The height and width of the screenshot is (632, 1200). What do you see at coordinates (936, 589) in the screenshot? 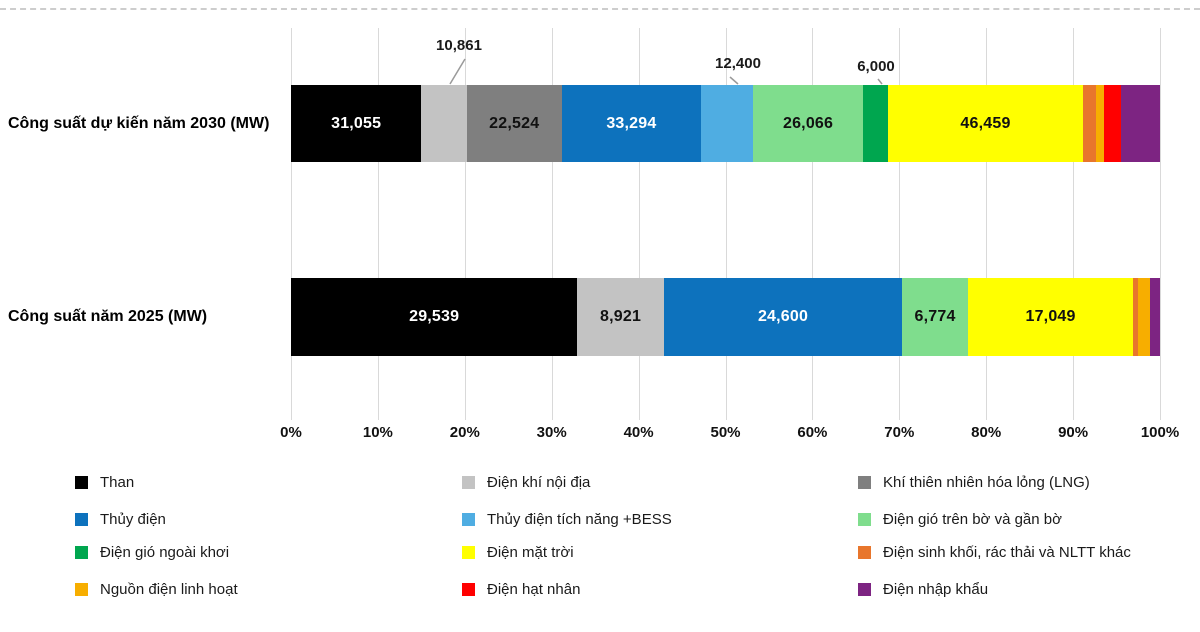
I see `legend-label: Điện nhập khẩu` at bounding box center [936, 589].